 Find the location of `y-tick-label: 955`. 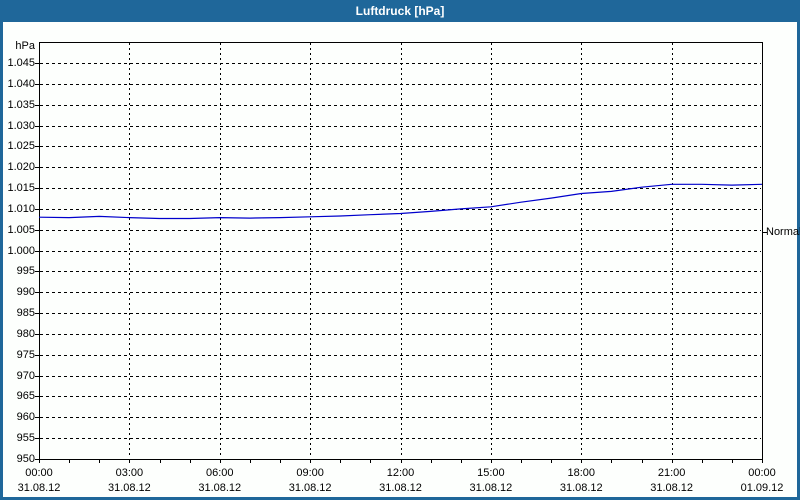

y-tick-label: 955 is located at coordinates (25, 438).